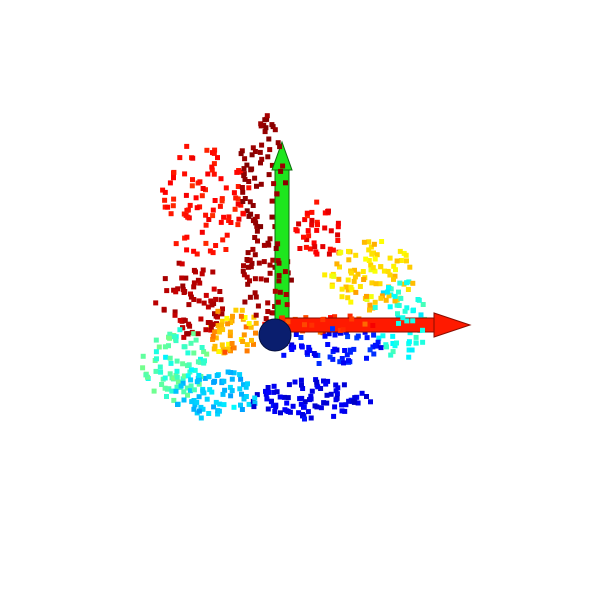 The height and width of the screenshot is (600, 600). What do you see at coordinates (275, 335) in the screenshot?
I see `origin-sphere-icon` at bounding box center [275, 335].